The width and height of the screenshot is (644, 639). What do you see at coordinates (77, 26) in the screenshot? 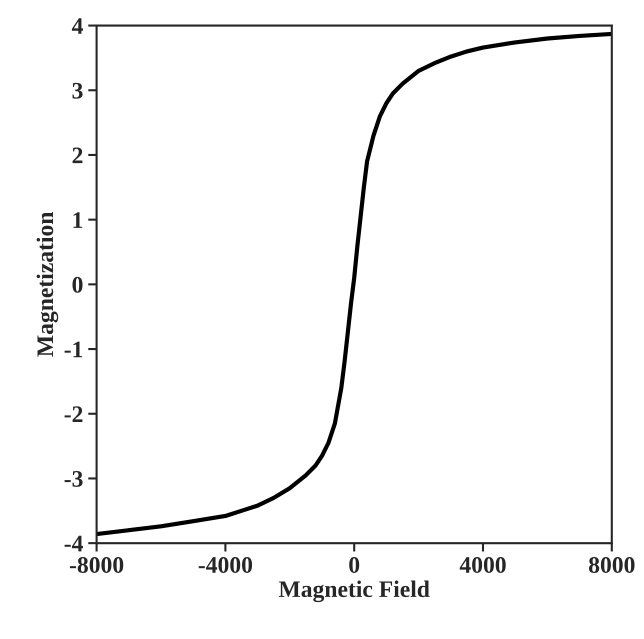
I see `y-tick-label: 4` at bounding box center [77, 26].